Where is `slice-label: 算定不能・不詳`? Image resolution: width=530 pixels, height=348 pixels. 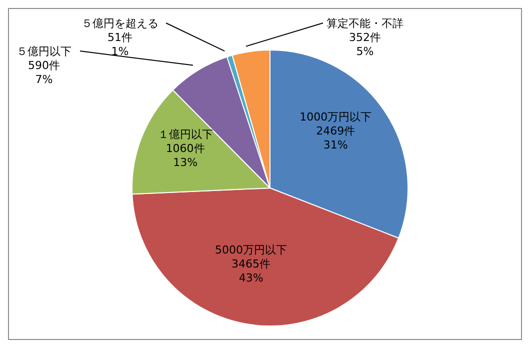 slice-label: 算定不能・不詳 is located at coordinates (365, 23).